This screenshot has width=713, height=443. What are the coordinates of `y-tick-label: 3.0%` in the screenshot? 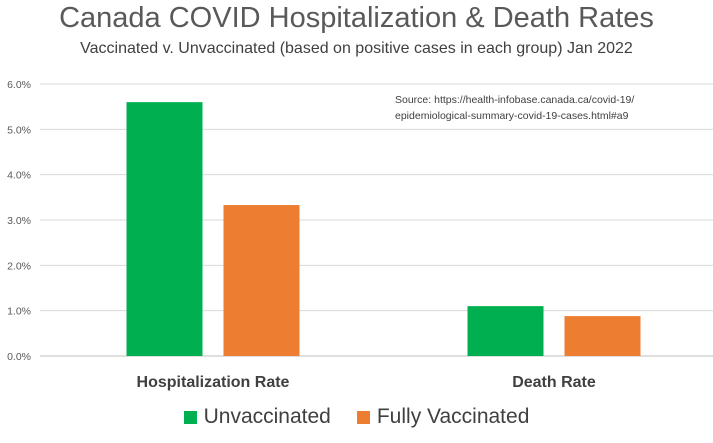 It's located at (19, 221).